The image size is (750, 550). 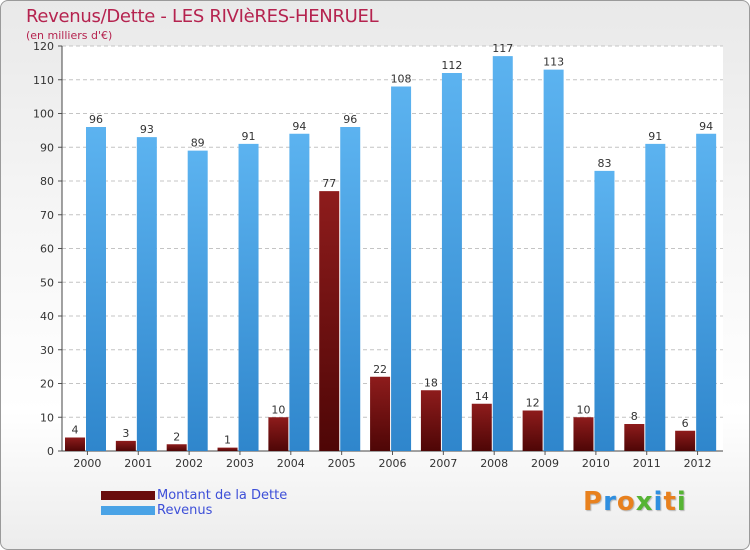 What do you see at coordinates (593, 502) in the screenshot?
I see `logo-letter: P` at bounding box center [593, 502].